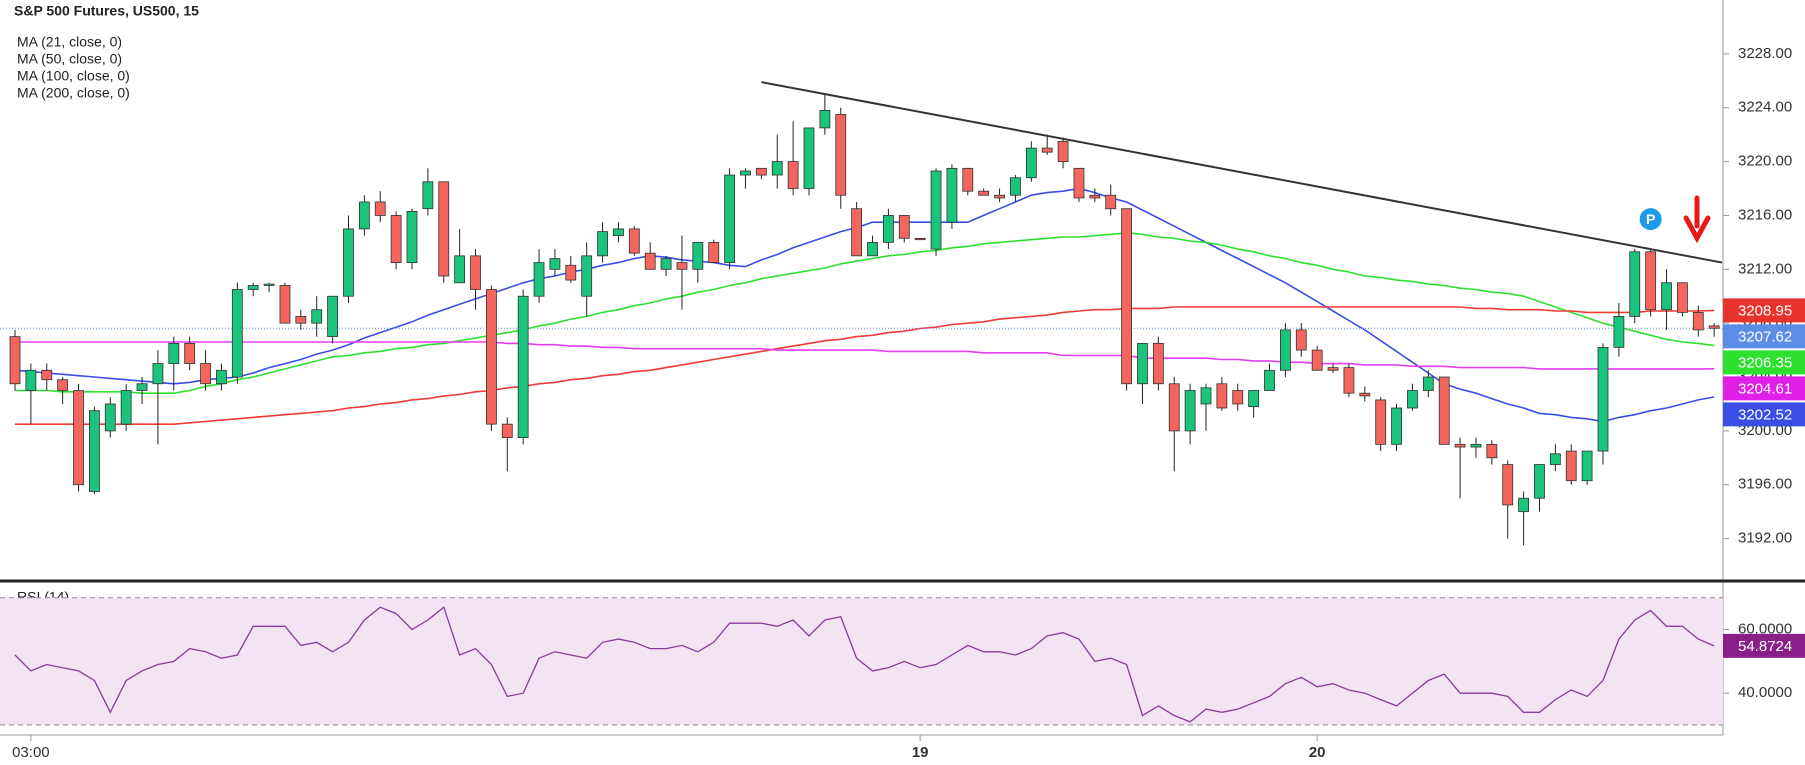 The height and width of the screenshot is (765, 1805). Describe the element at coordinates (1242, 172) in the screenshot. I see `trendline` at that location.